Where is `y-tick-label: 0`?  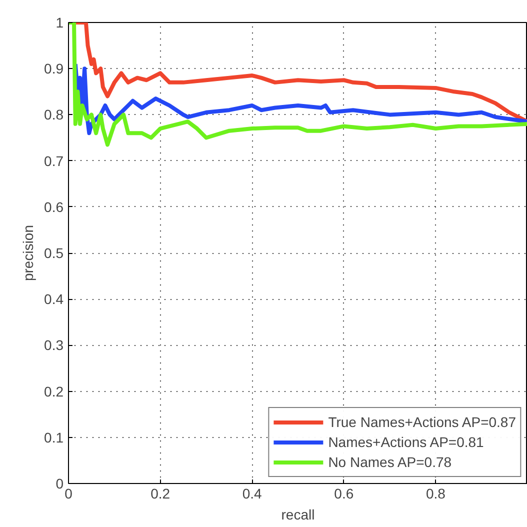
y-tick-label: 0 is located at coordinates (60, 484).